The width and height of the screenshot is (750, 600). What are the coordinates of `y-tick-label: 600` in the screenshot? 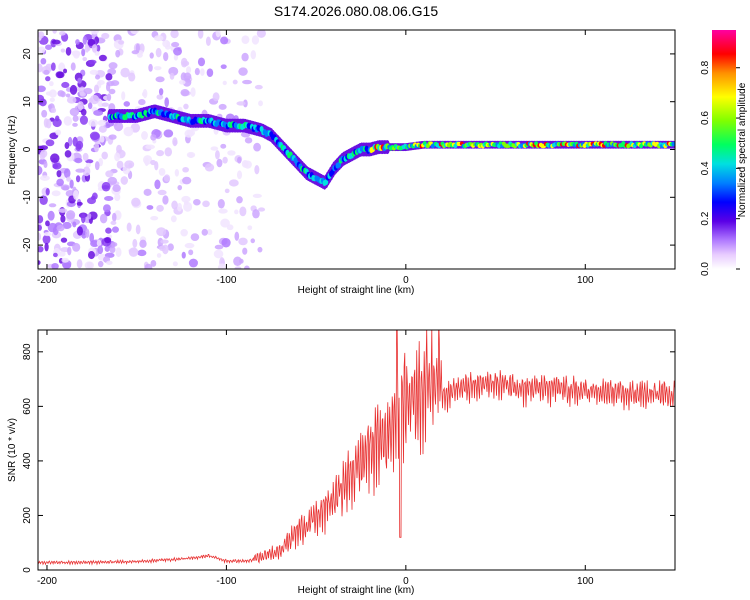 It's located at (27, 406).